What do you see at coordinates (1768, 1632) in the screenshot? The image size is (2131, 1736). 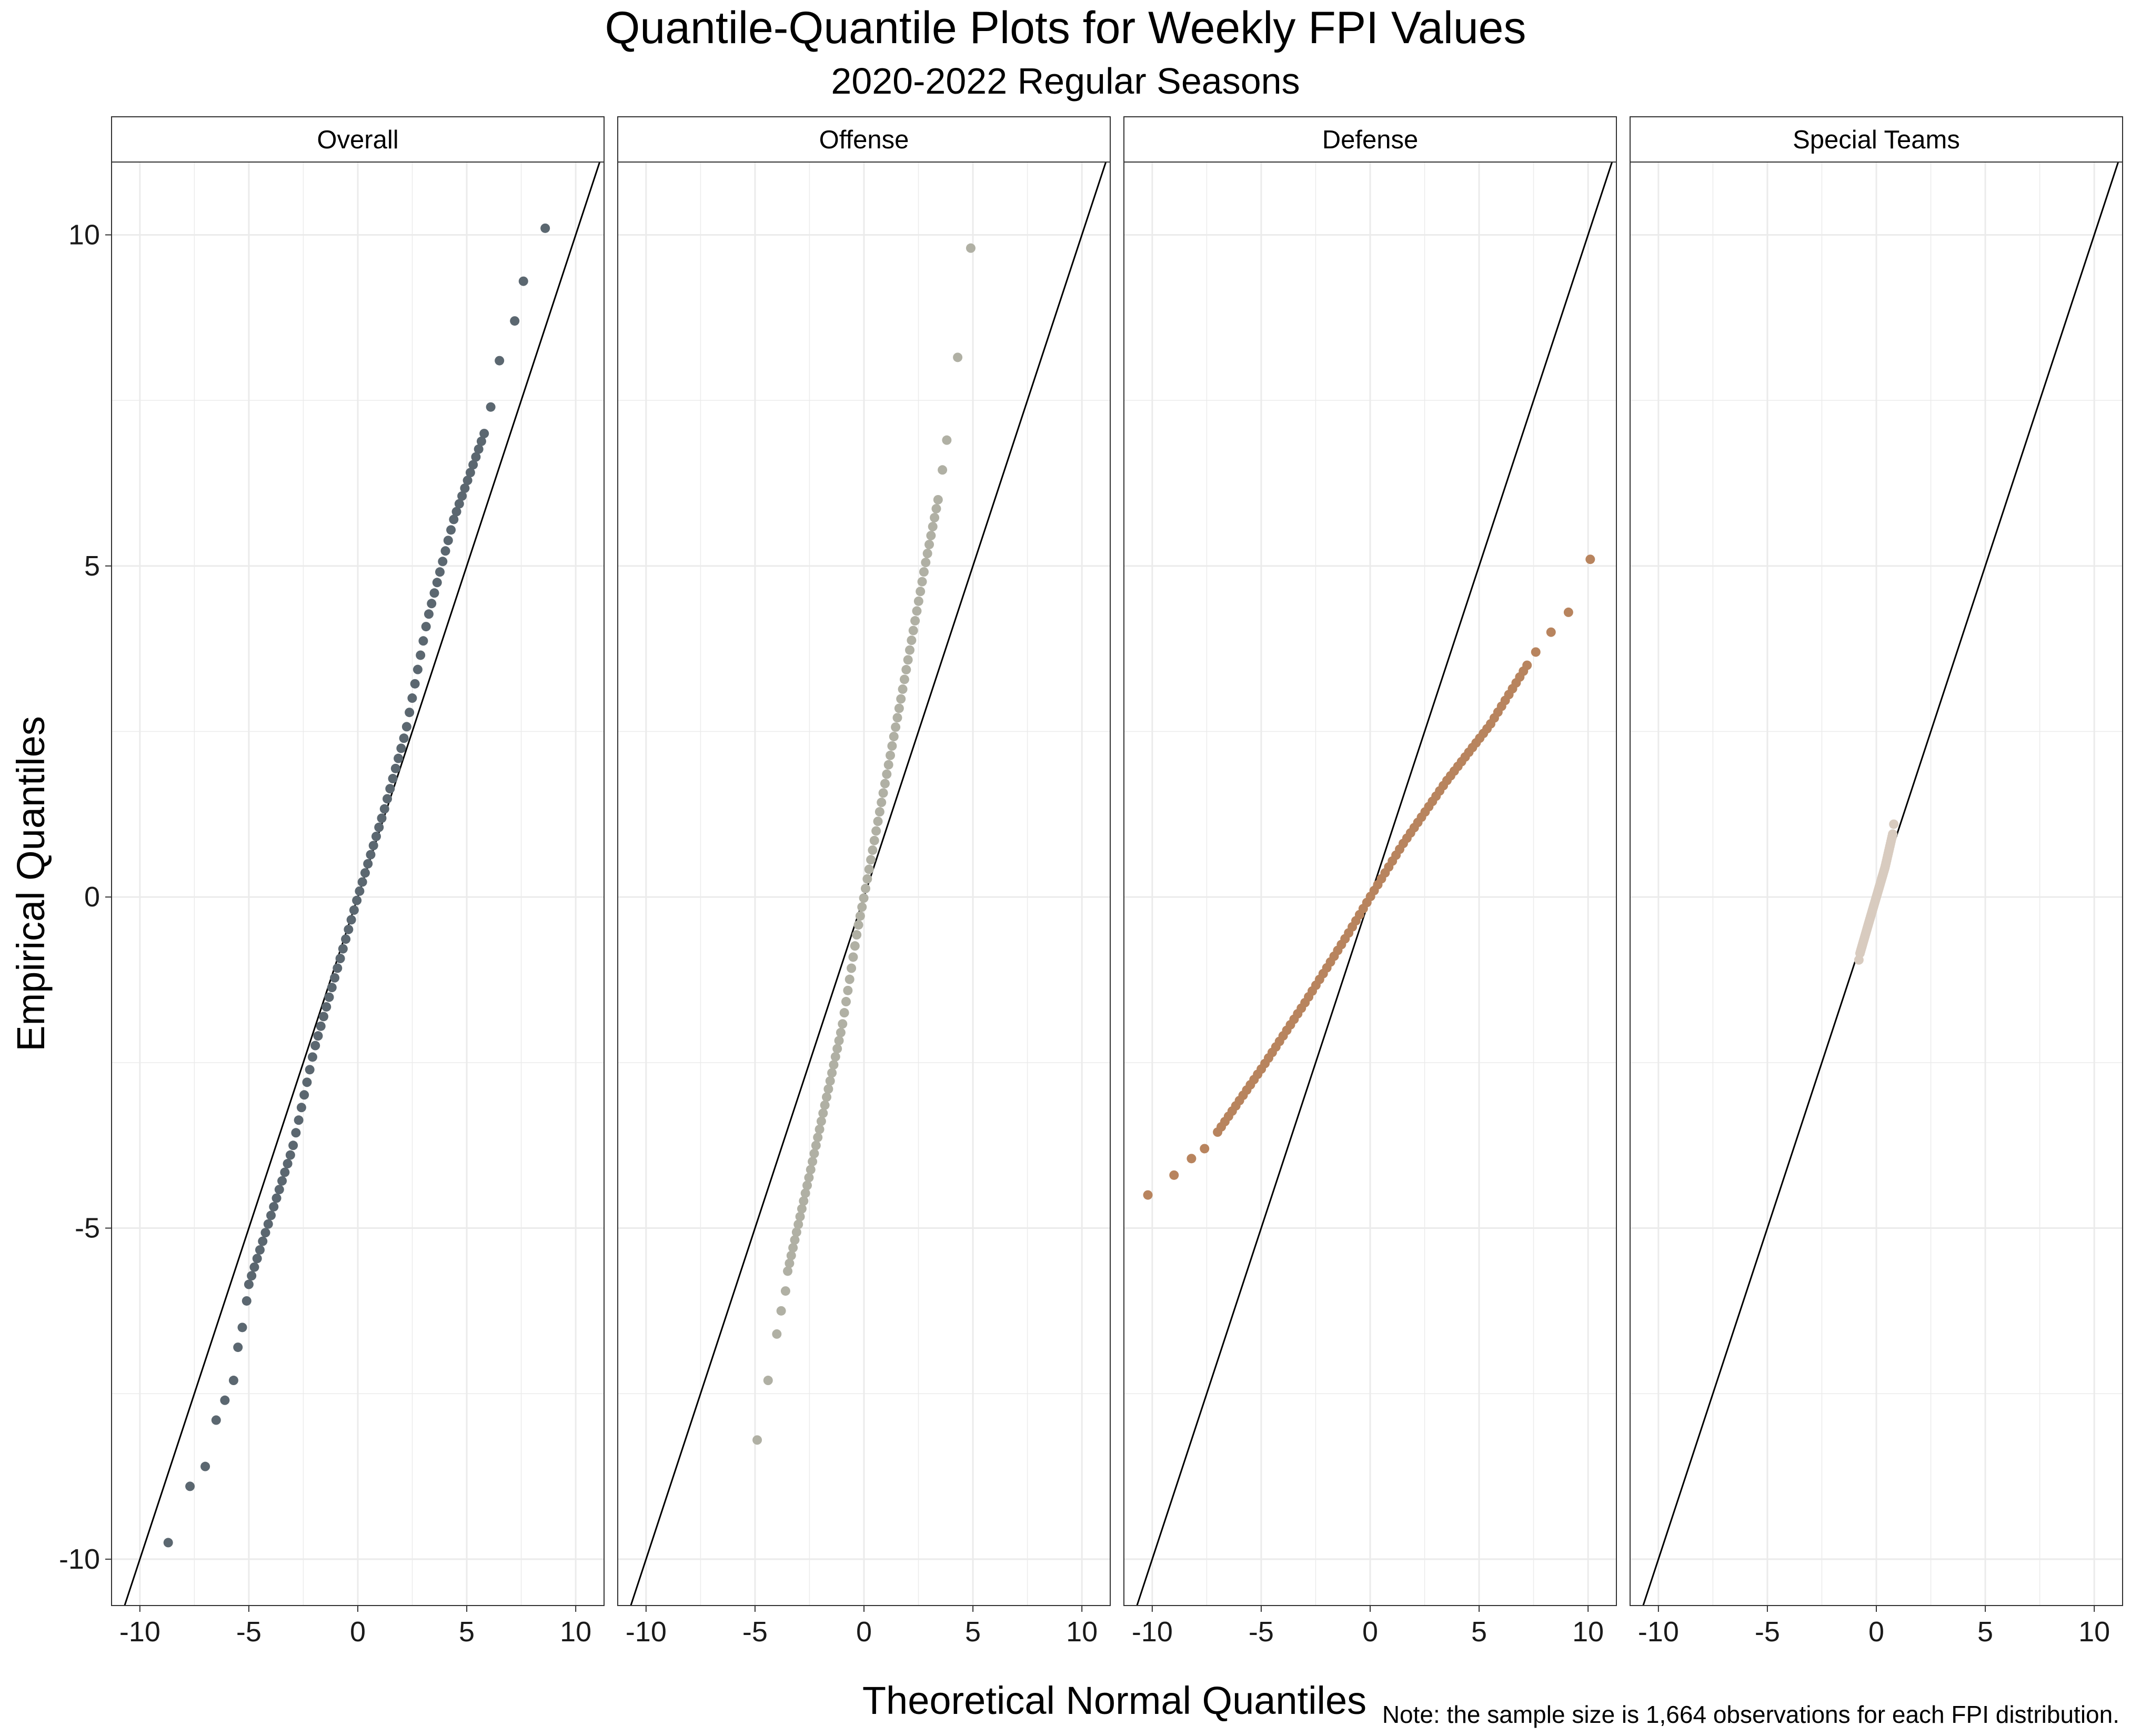 I see `x-tick-label: -5` at bounding box center [1768, 1632].